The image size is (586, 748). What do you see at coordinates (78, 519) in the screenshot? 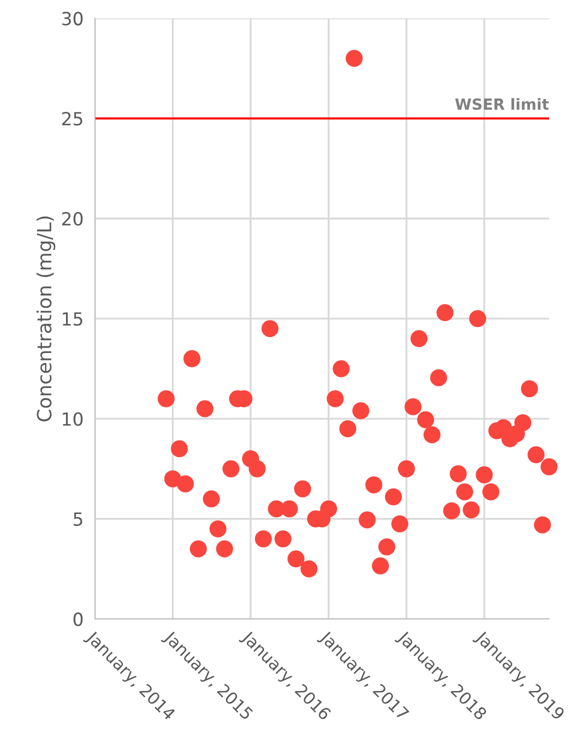
I see `y-tick-label: 5` at bounding box center [78, 519].